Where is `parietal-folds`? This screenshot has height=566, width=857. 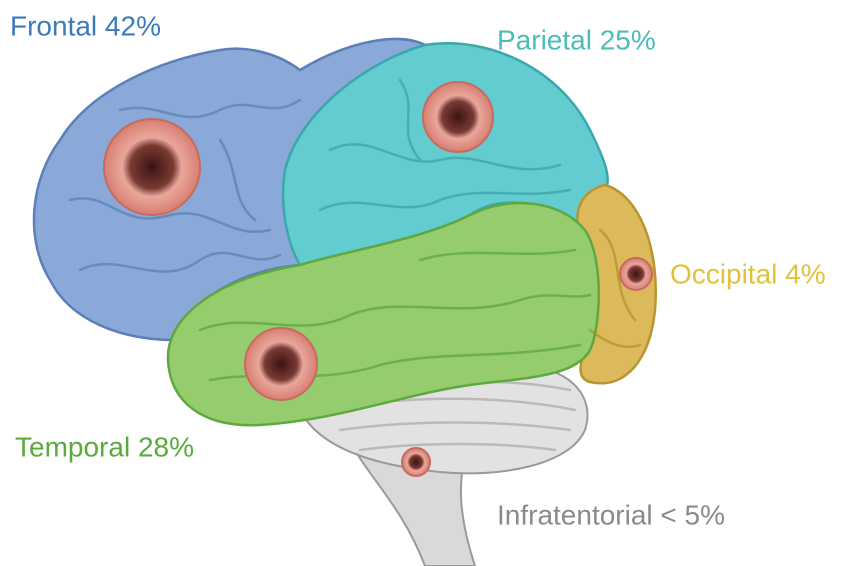 parietal-folds is located at coordinates (445, 145).